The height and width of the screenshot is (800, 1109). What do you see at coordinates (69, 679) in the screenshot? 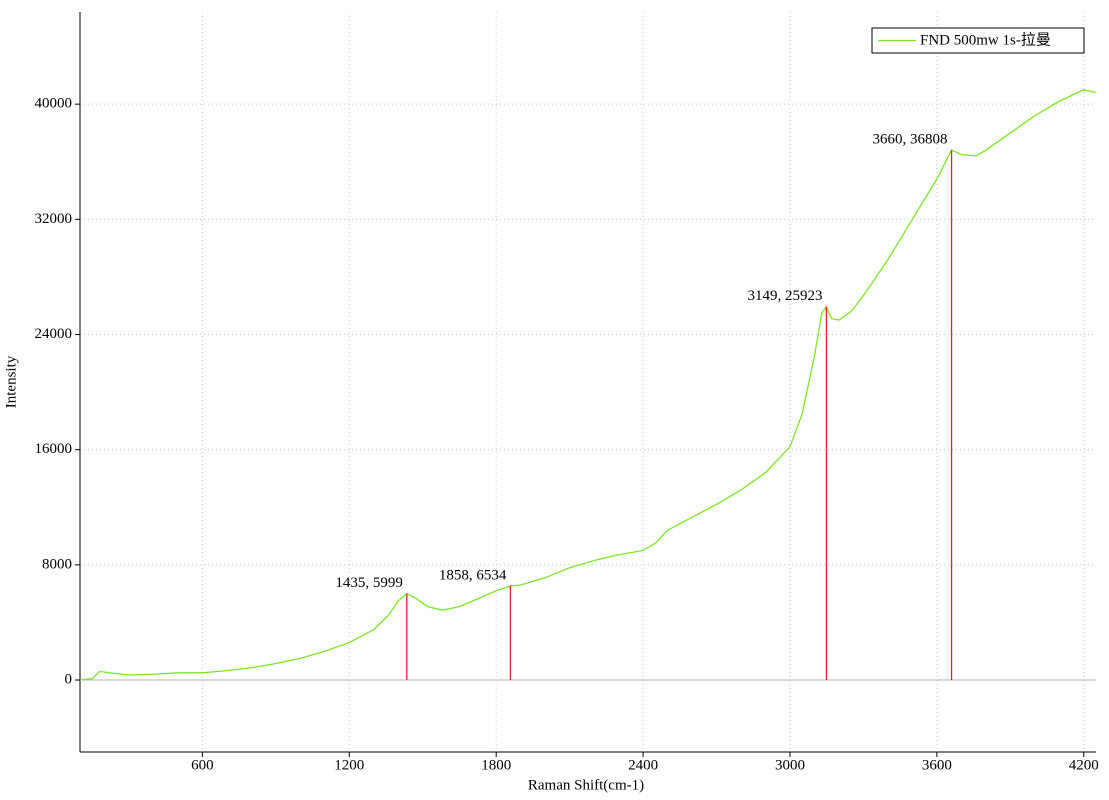
I see `y-tick-label: 0` at bounding box center [69, 679].